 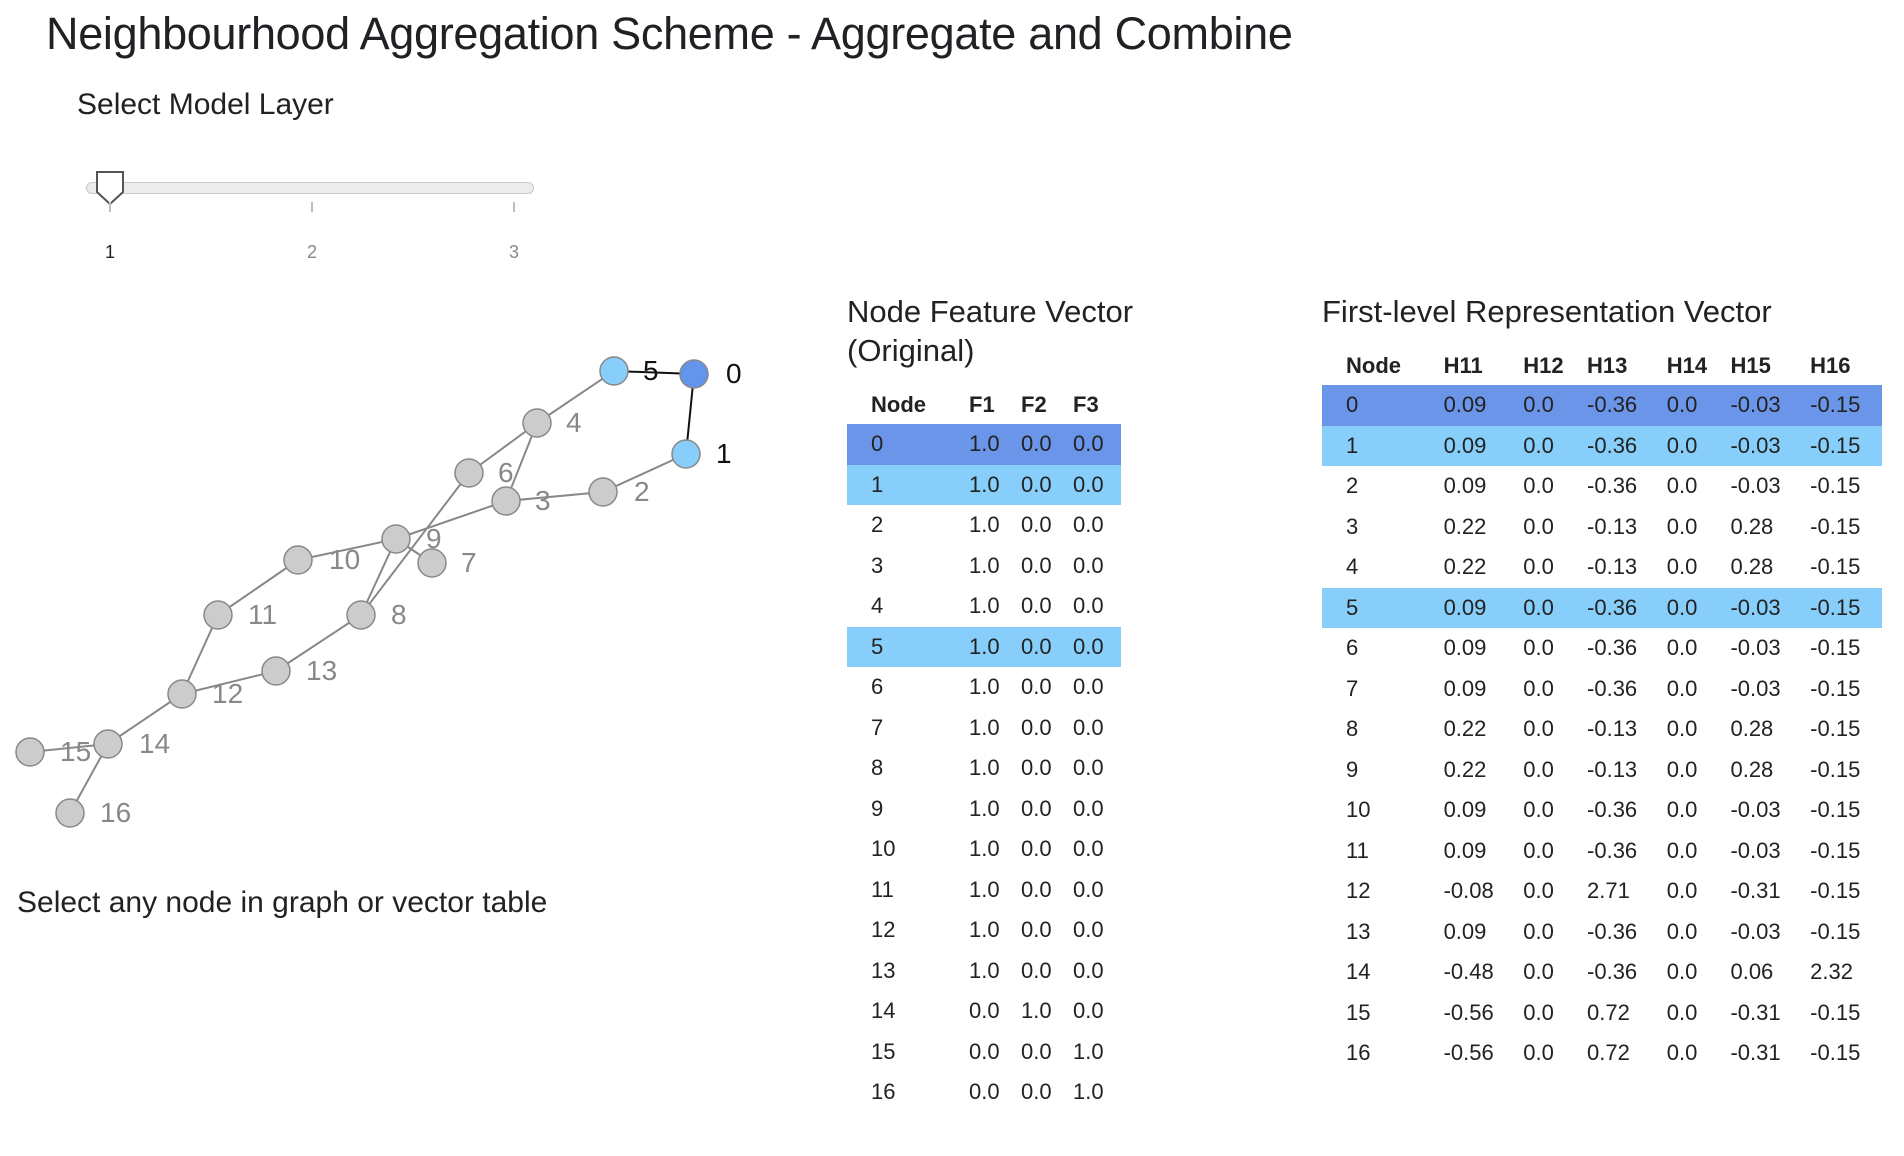 What do you see at coordinates (984, 930) in the screenshot?
I see `table-row: 12 1.0 0.0 0.0` at bounding box center [984, 930].